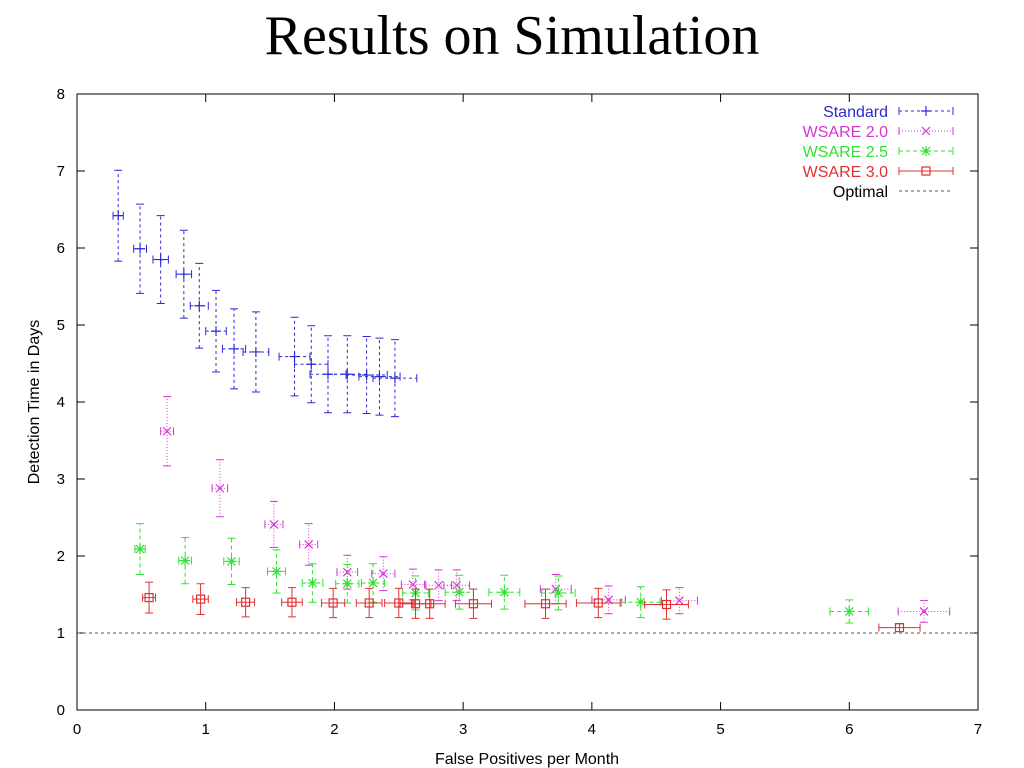  Describe the element at coordinates (855, 112) in the screenshot. I see `legend-label: Standard` at that location.